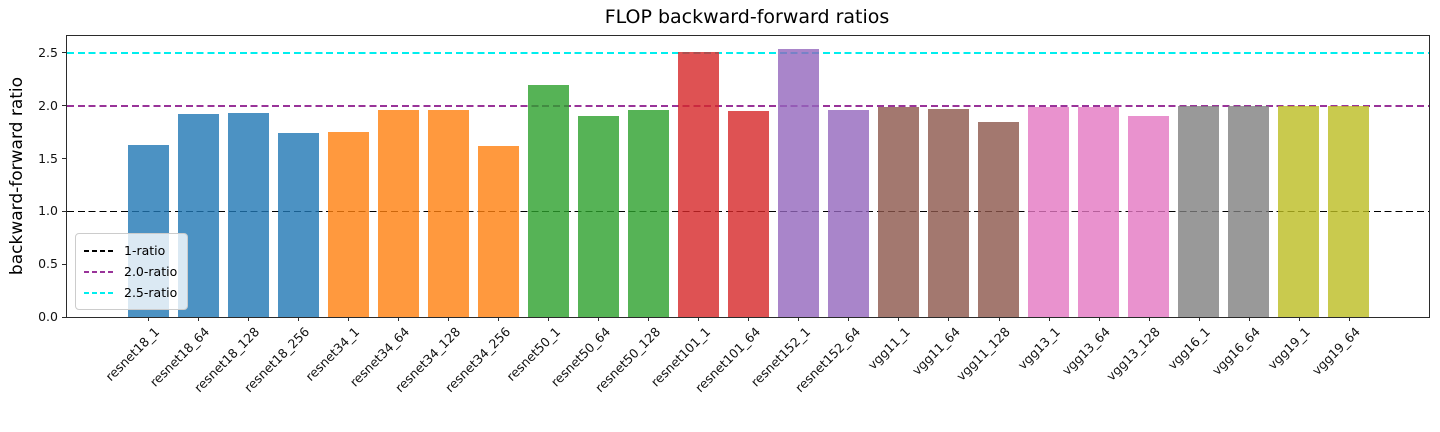 This screenshot has height=432, width=1440. What do you see at coordinates (1236, 351) in the screenshot?
I see `x-tick-label-vgg16_64: vgg16_64` at bounding box center [1236, 351].